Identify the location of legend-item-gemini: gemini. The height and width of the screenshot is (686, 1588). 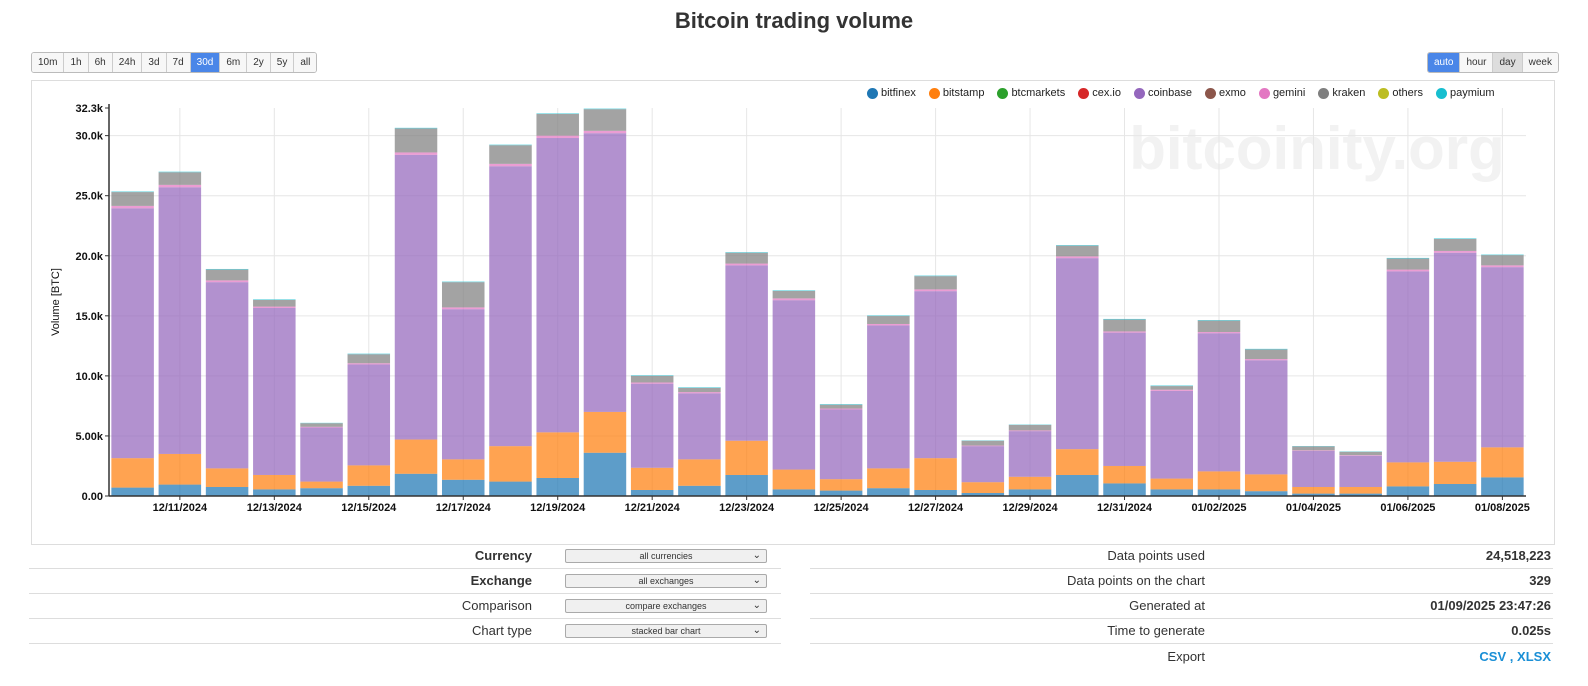
(1281, 93).